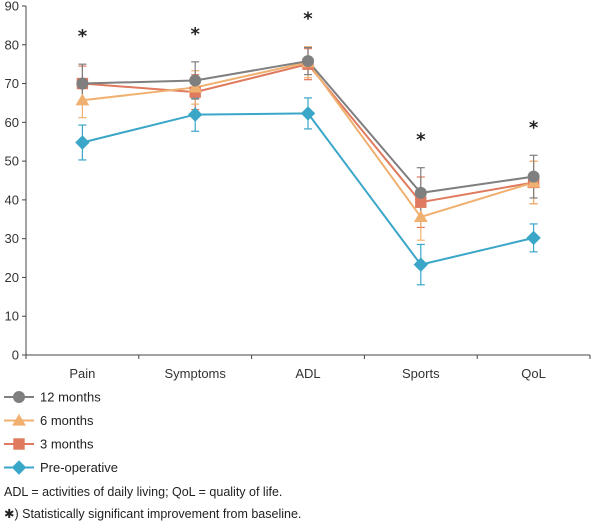 This screenshot has height=525, width=596. Describe the element at coordinates (19, 397) in the screenshot. I see `legend-marker-12-months` at that location.